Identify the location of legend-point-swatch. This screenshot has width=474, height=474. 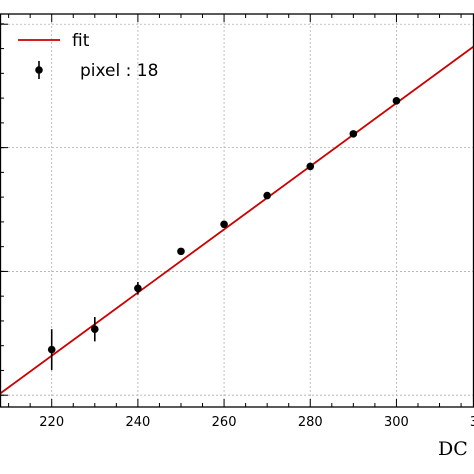
(39, 70).